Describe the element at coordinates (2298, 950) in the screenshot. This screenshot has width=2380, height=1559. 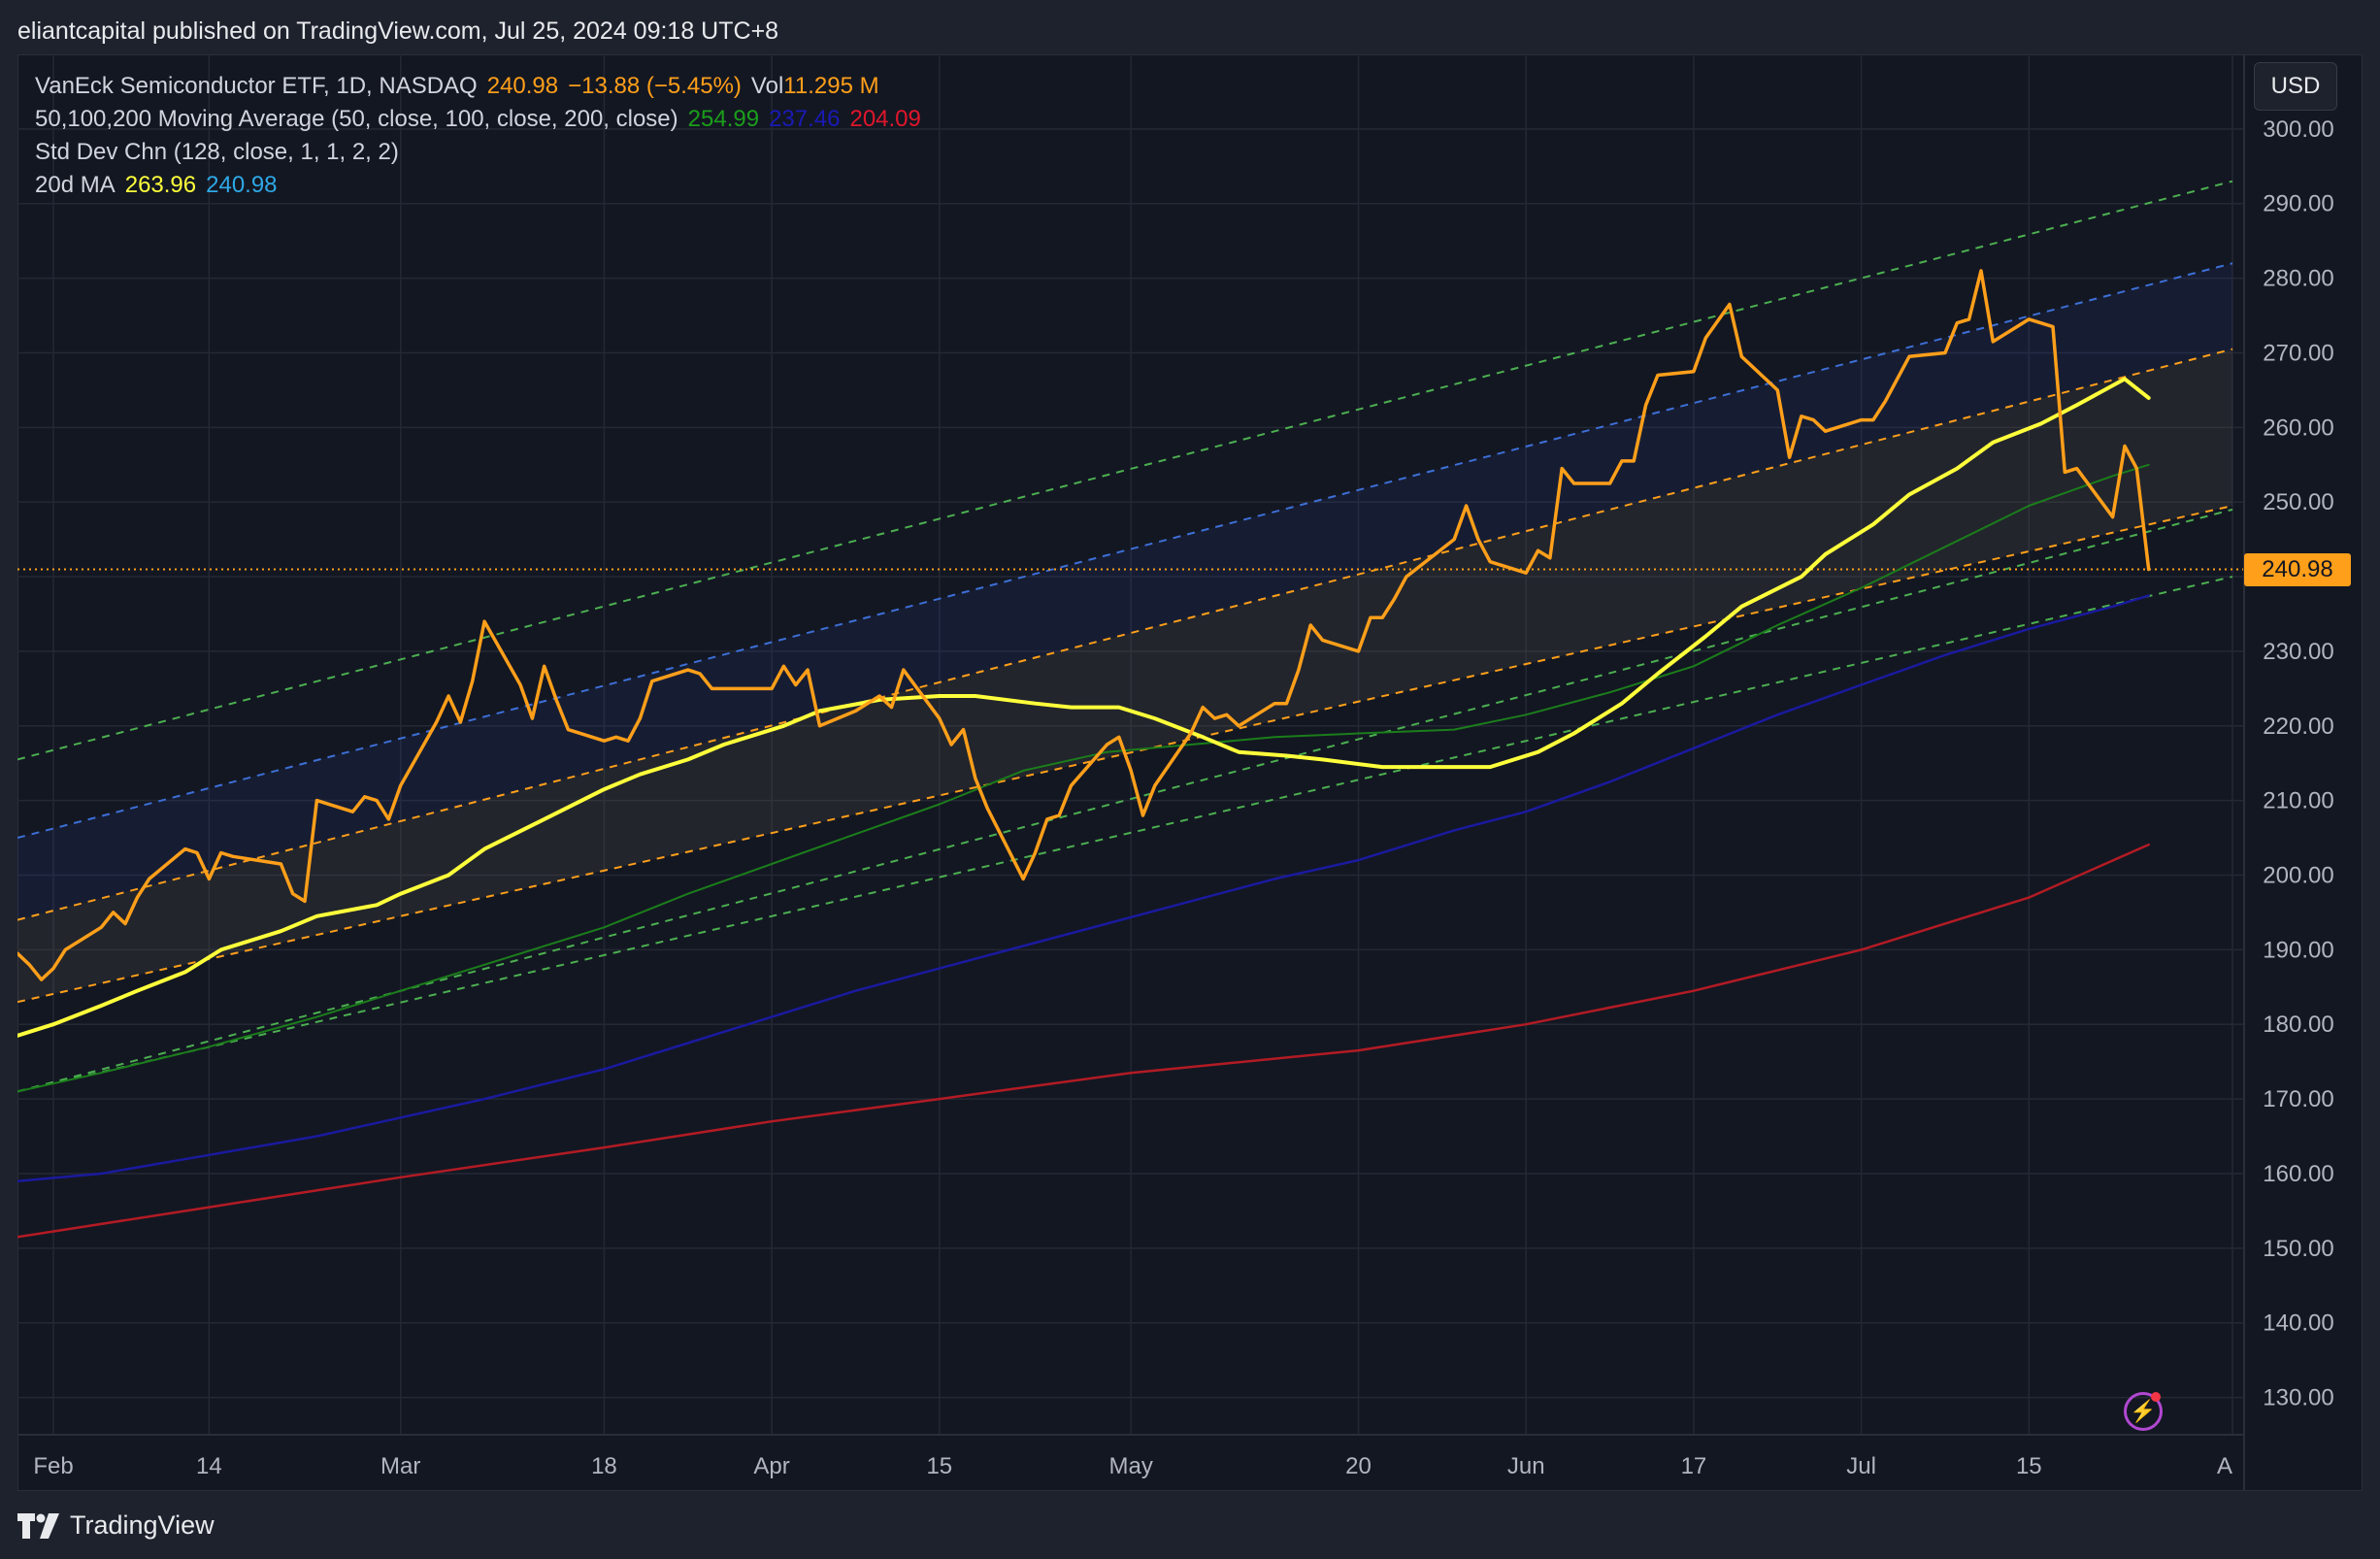
I see `y-tick-label: 190.00` at that location.